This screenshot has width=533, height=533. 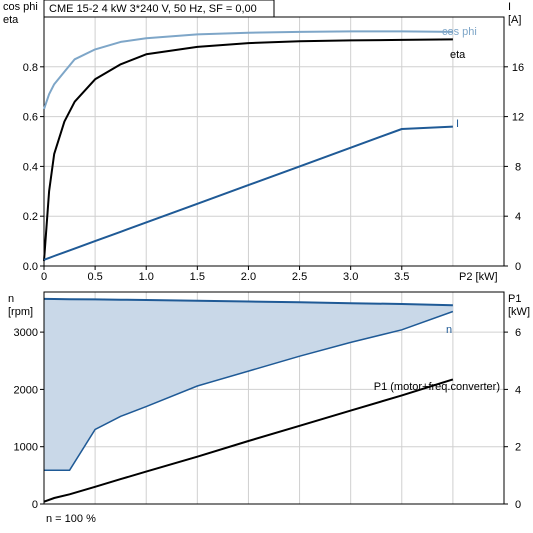 What do you see at coordinates (248, 70) in the screenshot?
I see `cos-phi-line` at bounding box center [248, 70].